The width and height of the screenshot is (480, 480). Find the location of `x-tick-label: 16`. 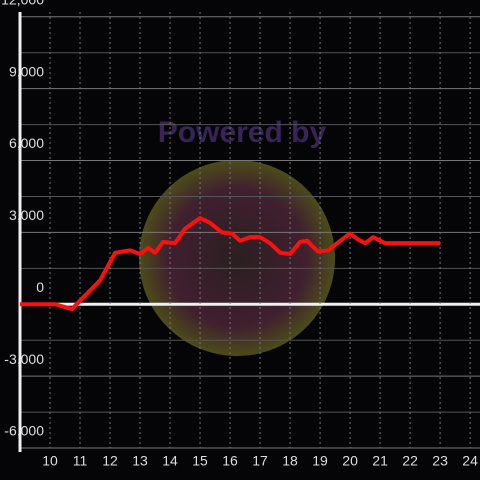

x-tick-label: 16 is located at coordinates (230, 461).